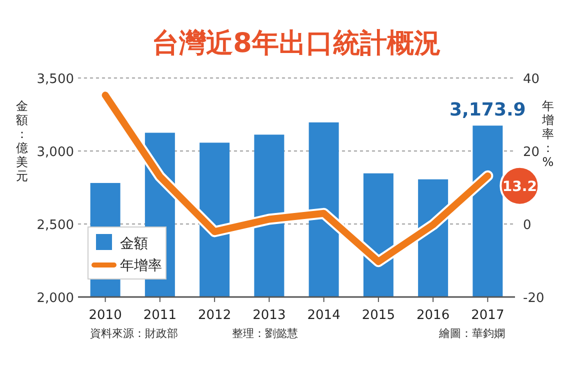 Image resolution: width=575 pixels, height=373 pixels. I want to click on y2-tick-label: 40, so click(531, 79).